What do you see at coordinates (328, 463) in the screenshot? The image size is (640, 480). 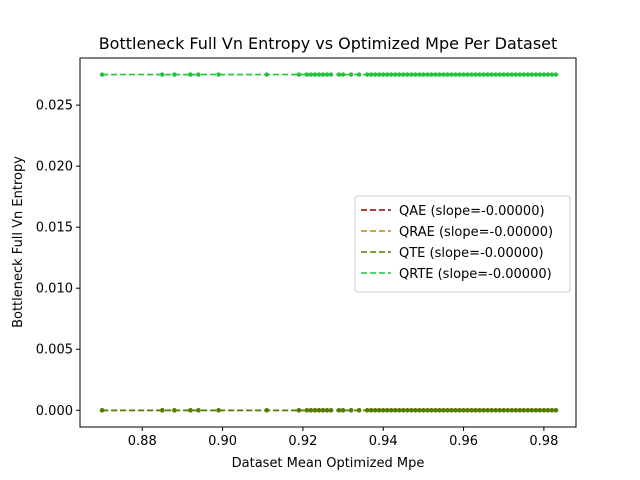 I see `x-axis-title: Dataset Mean Optimized Mpe` at bounding box center [328, 463].